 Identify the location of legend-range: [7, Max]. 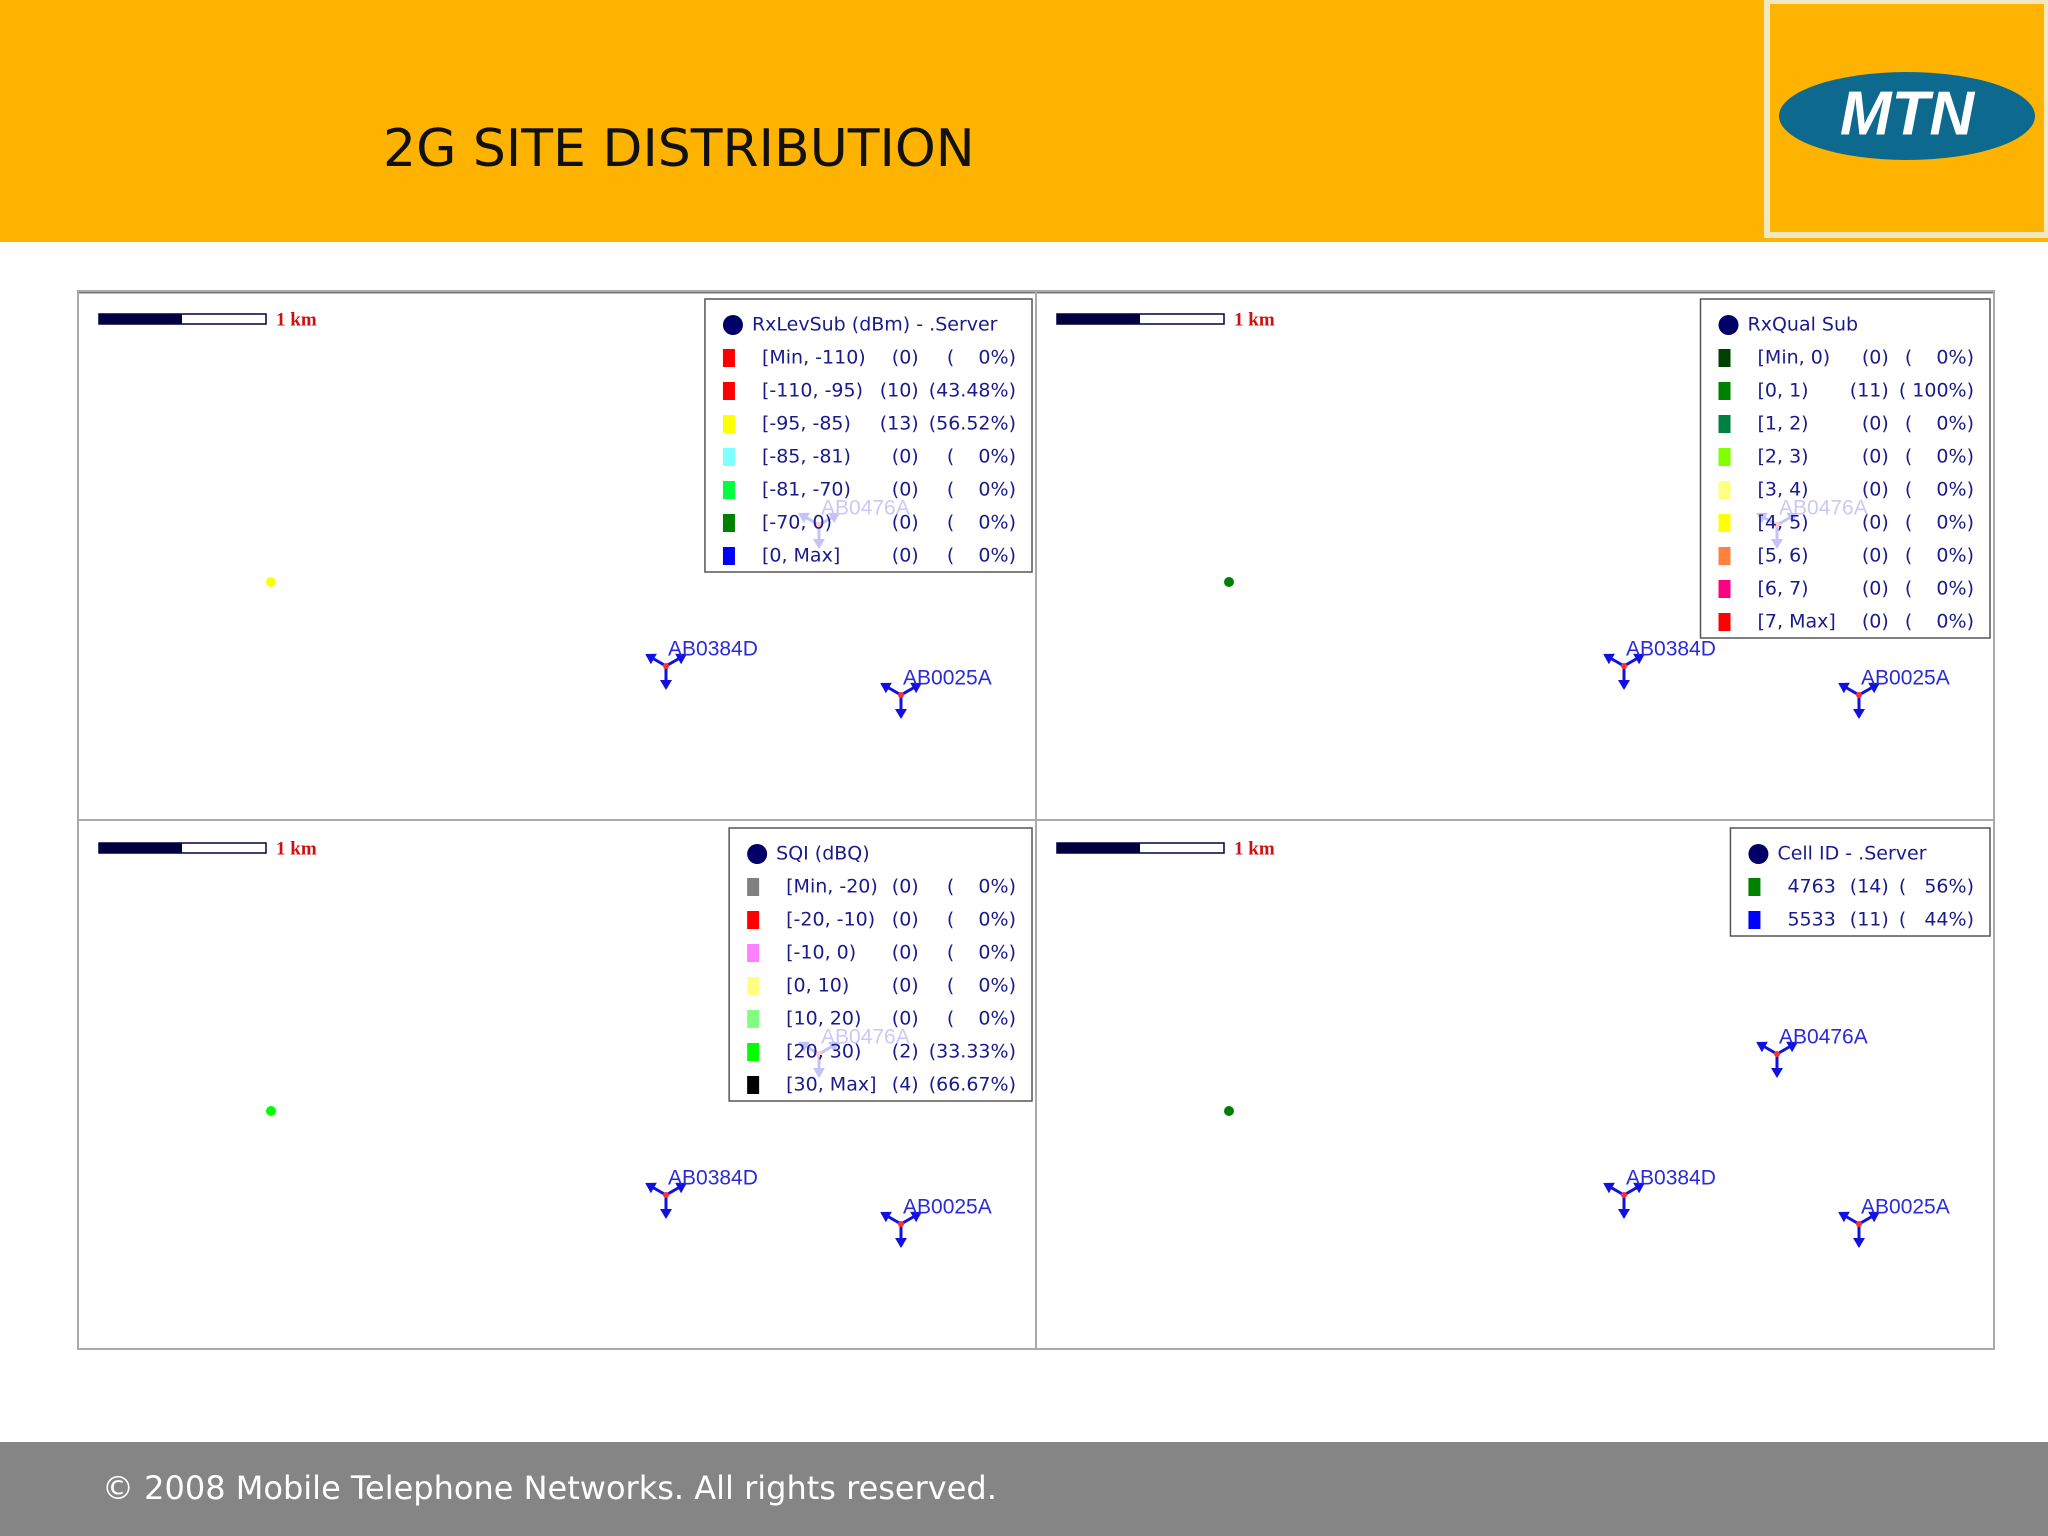
(1797, 622).